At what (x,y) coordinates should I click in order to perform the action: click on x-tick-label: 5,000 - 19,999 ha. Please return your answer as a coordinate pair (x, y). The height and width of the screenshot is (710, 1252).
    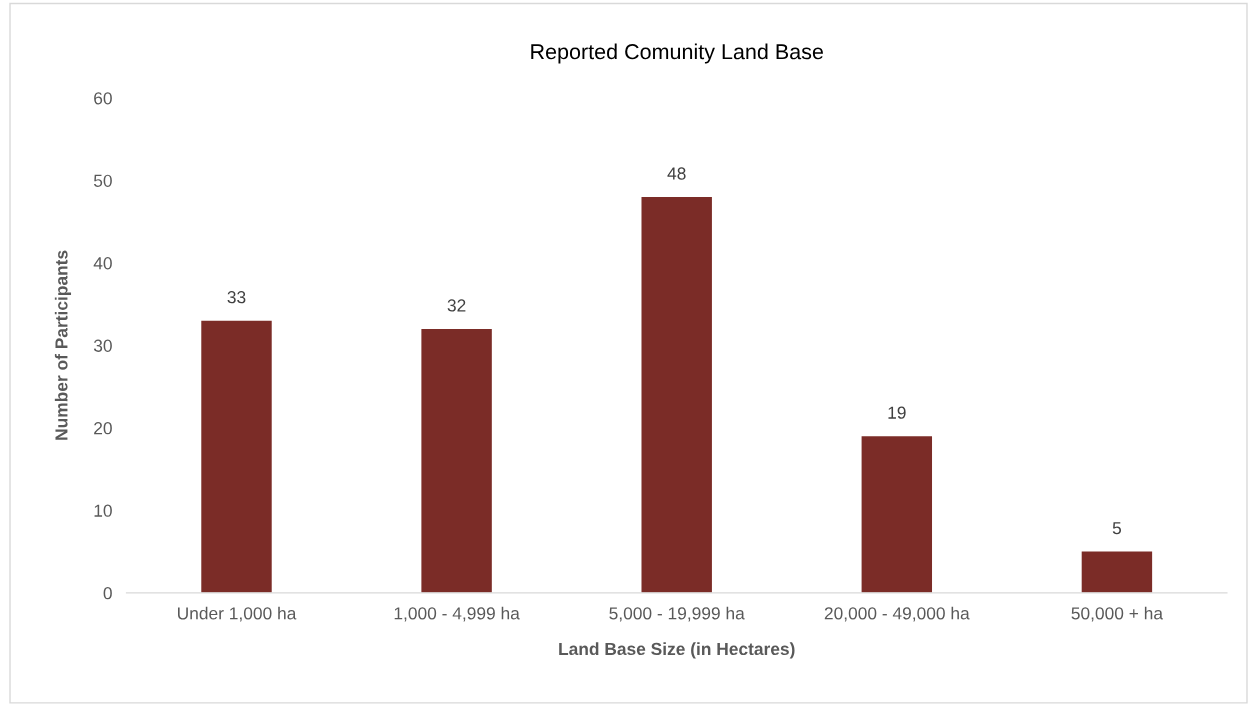
    Looking at the image, I should click on (677, 614).